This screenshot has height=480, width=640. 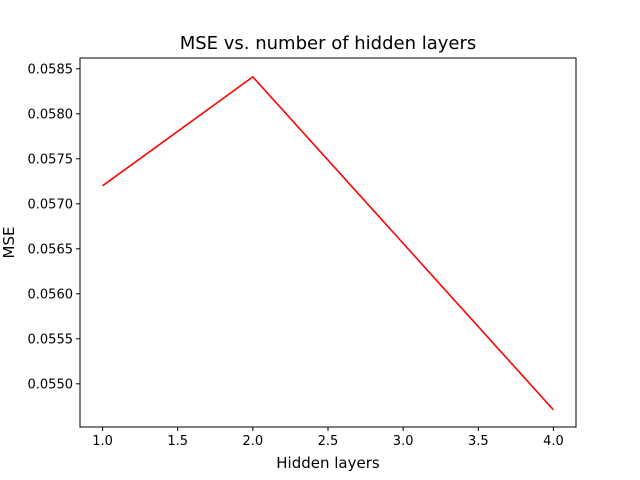 I want to click on y-tick-label: 0.0575, so click(x=51, y=159).